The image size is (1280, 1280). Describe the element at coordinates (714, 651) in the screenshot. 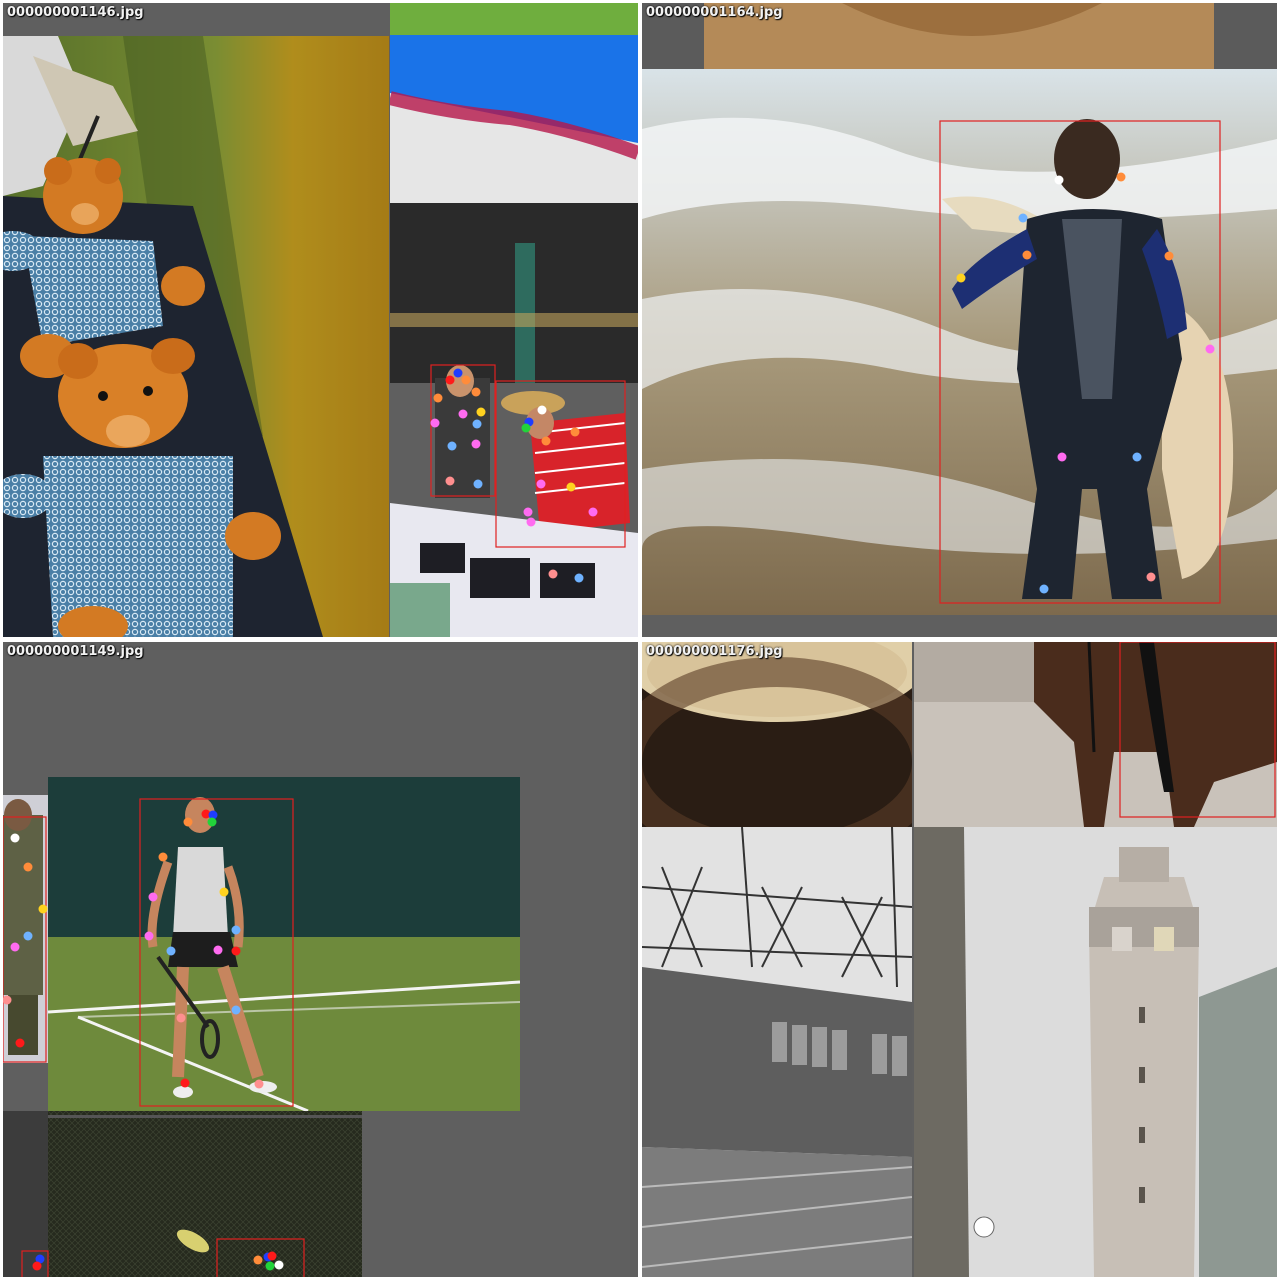

I see `image-filename: 000000001176.jpg` at that location.